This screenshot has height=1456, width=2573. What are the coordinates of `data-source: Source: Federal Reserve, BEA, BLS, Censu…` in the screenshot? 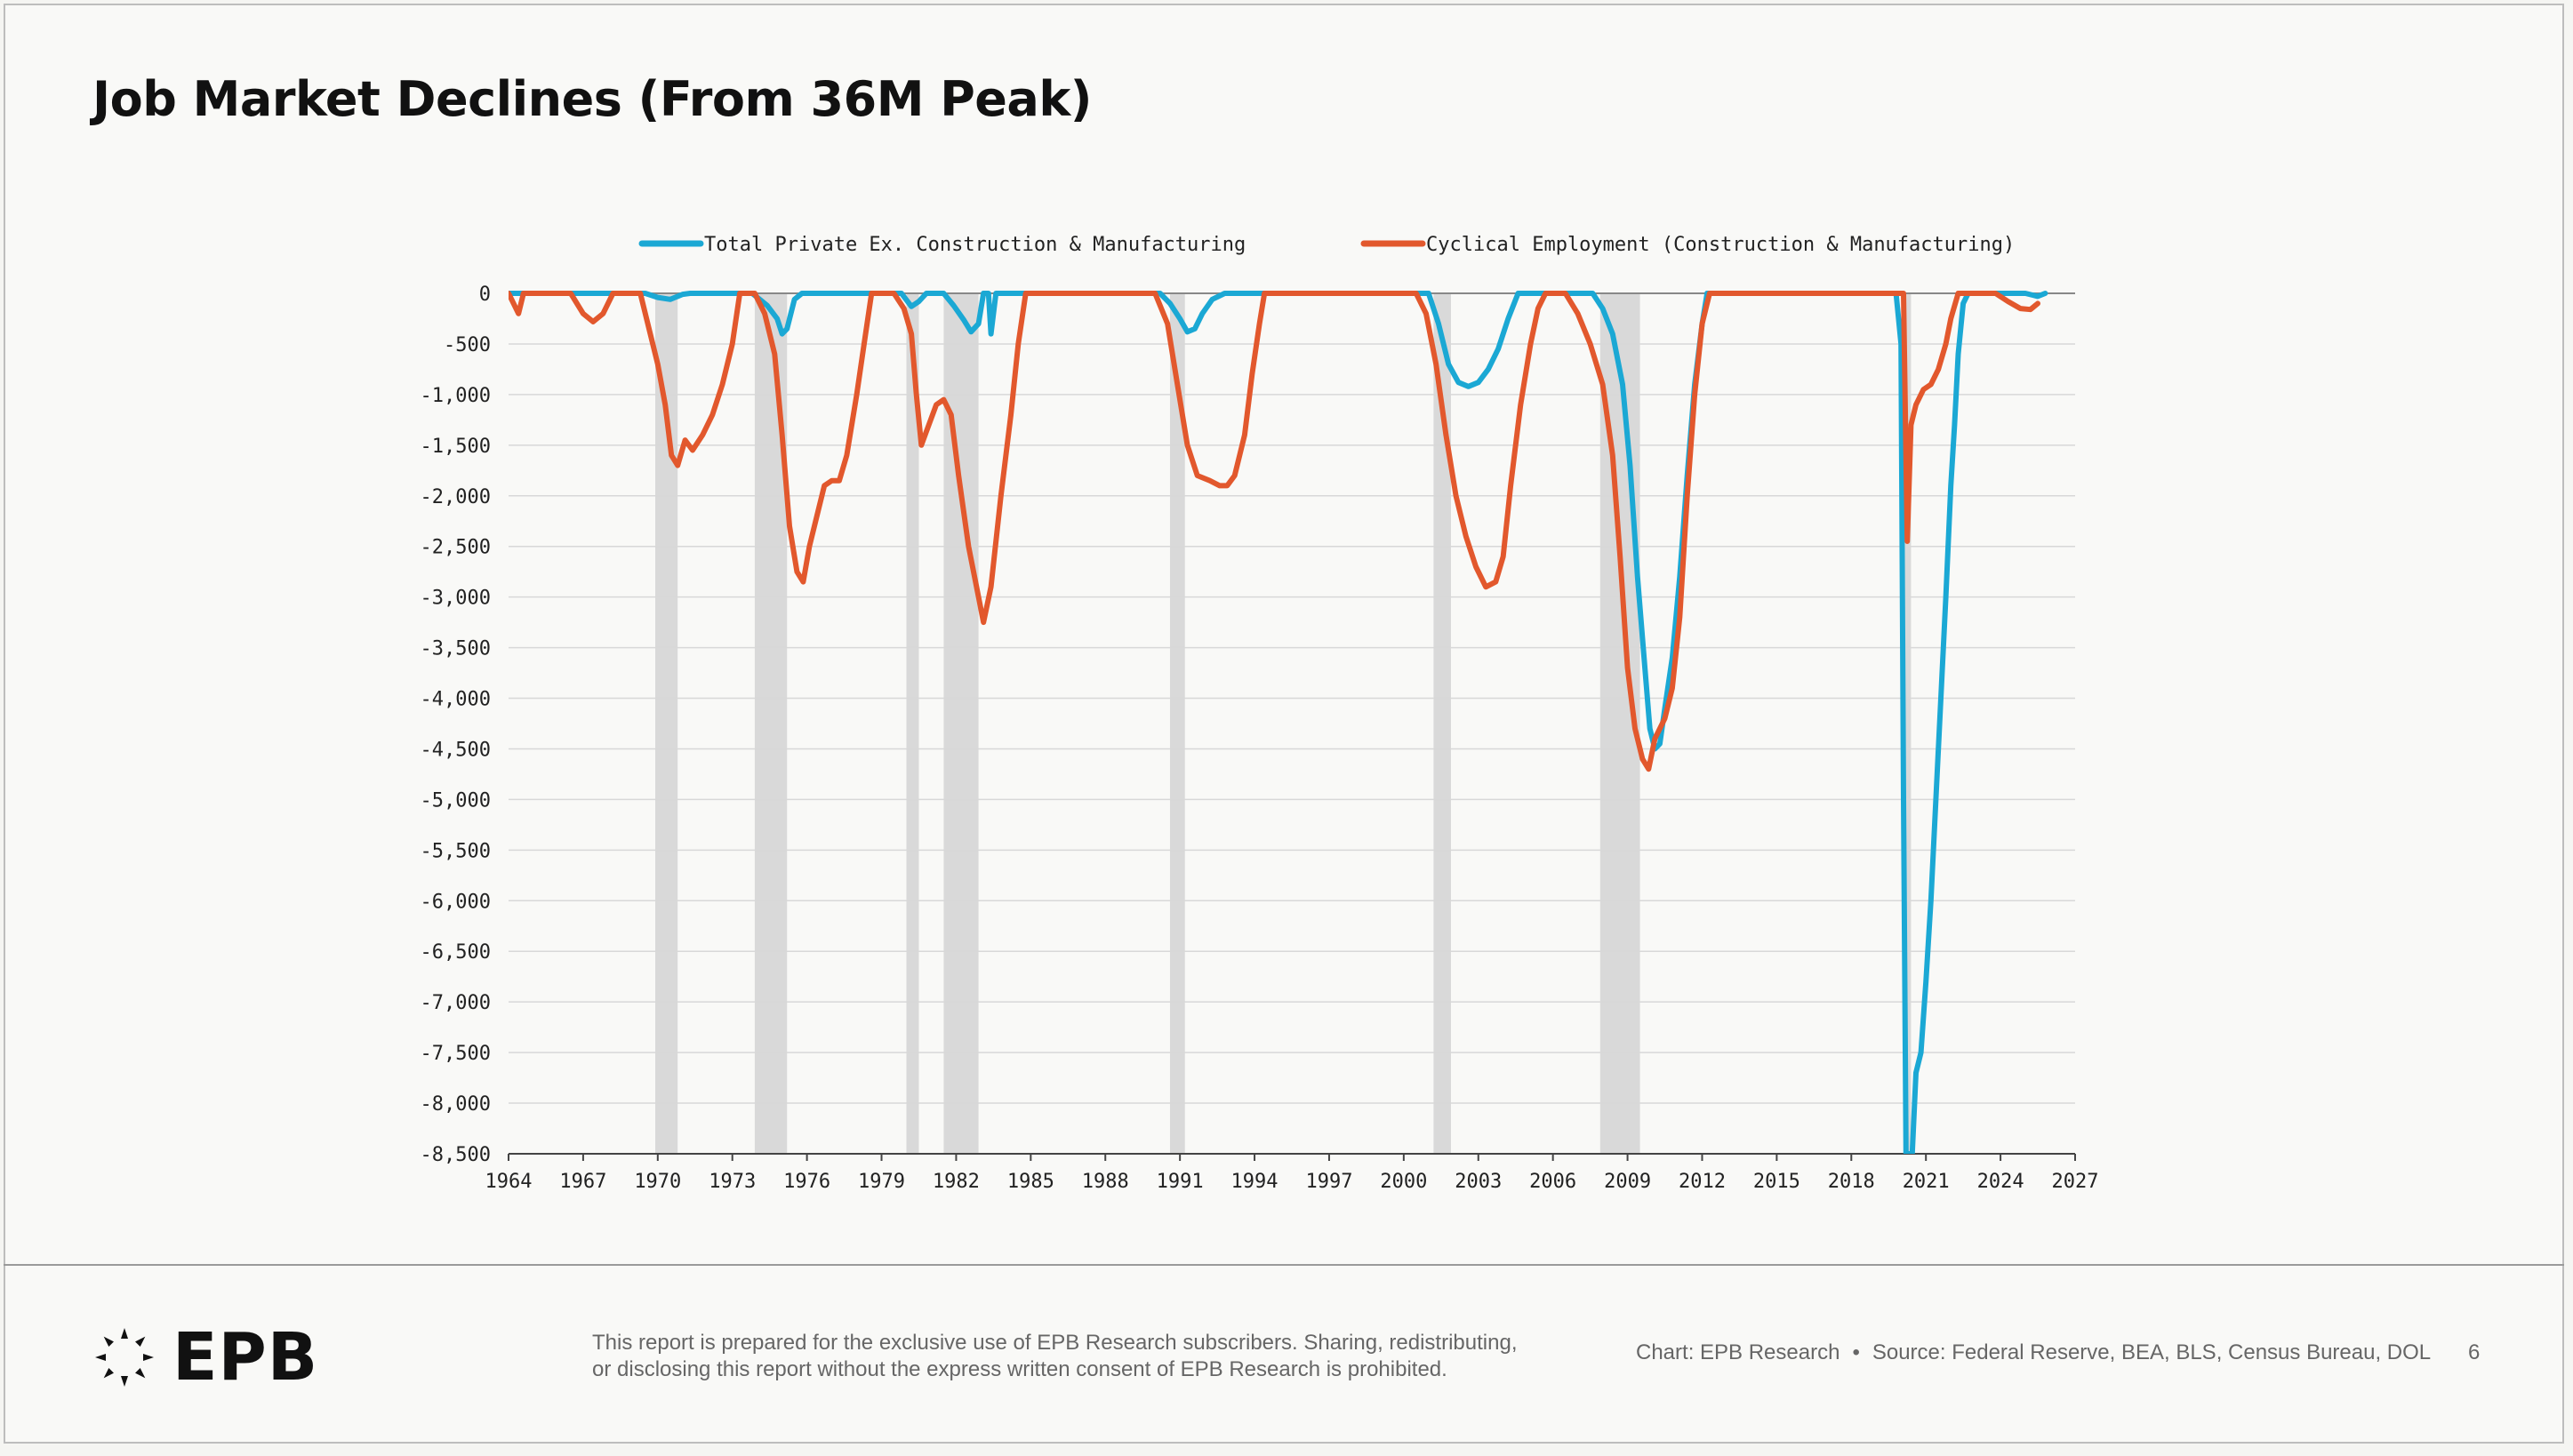 It's located at (2152, 1352).